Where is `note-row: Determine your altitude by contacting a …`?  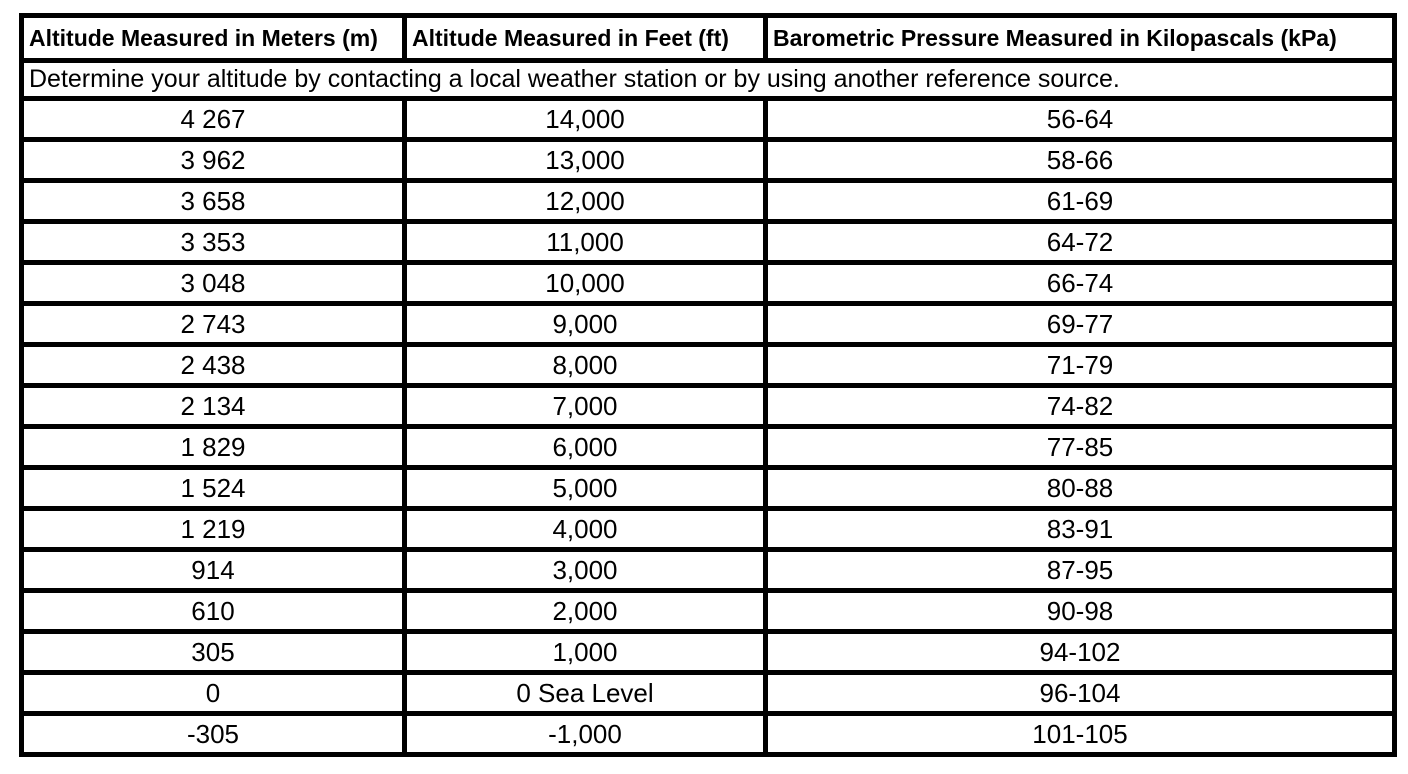 note-row: Determine your altitude by contacting a … is located at coordinates (708, 79).